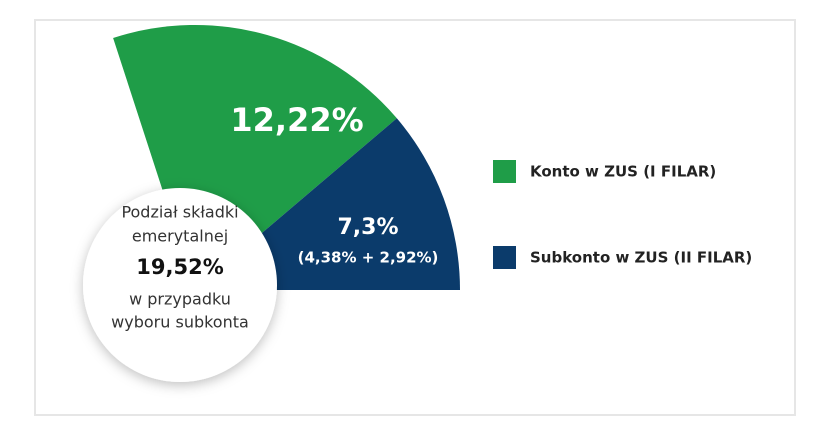 This screenshot has height=437, width=828. Describe the element at coordinates (641, 258) in the screenshot. I see `legend-label: Subkonto w ZUS (II FILAR)` at that location.